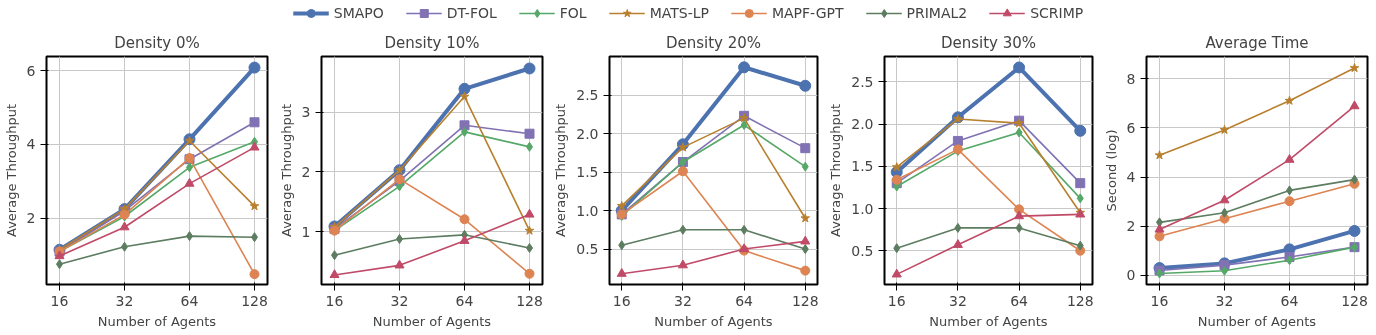  I want to click on y-tick-label: 3, so click(306, 112).